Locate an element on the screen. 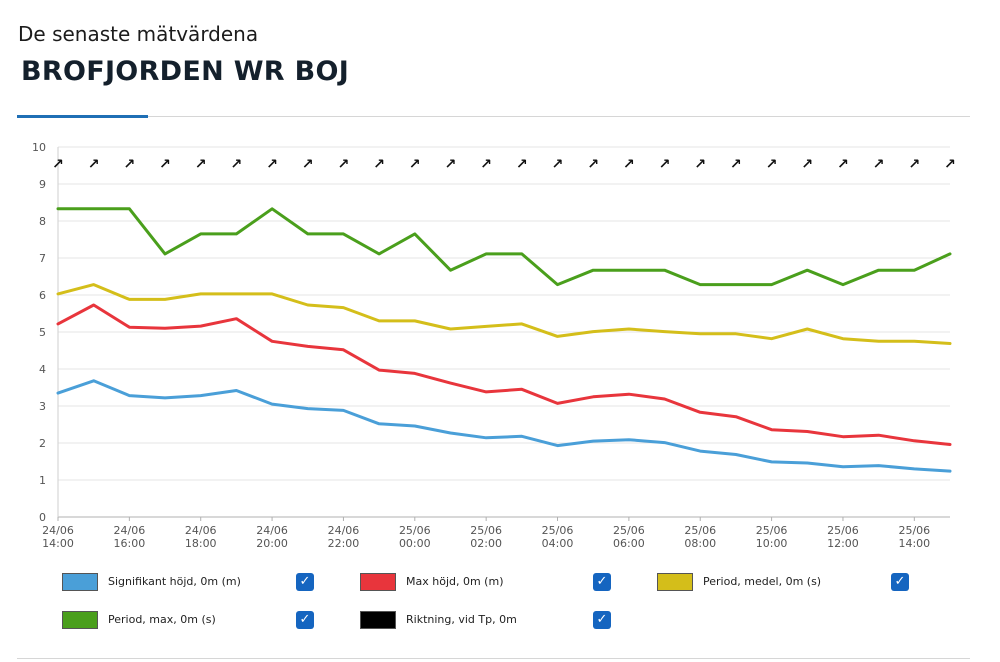  legend-label: Period, max, 0m (s) is located at coordinates (162, 619).